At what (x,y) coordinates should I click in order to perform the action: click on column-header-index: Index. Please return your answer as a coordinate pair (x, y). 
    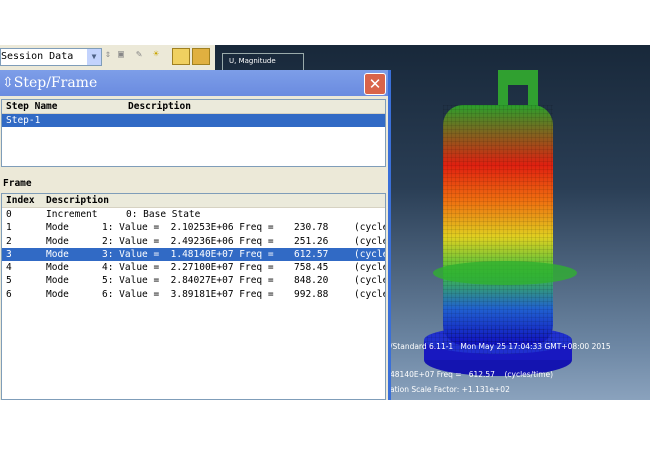
    Looking at the image, I should click on (20, 200).